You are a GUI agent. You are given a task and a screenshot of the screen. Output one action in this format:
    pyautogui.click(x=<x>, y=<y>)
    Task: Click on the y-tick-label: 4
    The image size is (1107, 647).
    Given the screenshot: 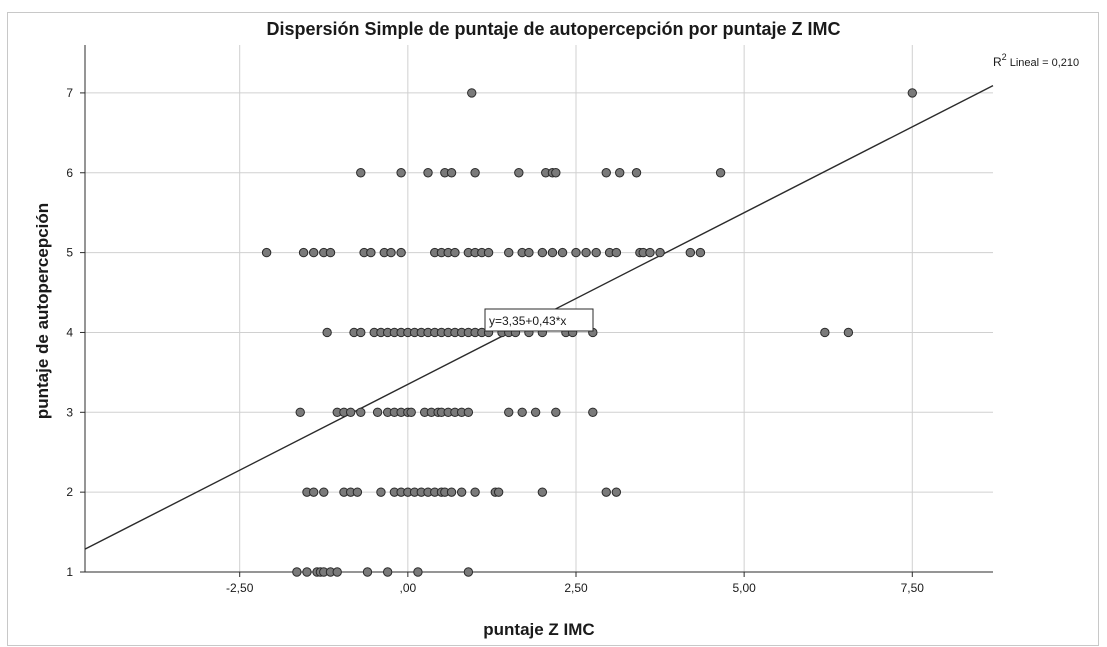 What is the action you would take?
    pyautogui.click(x=69, y=332)
    